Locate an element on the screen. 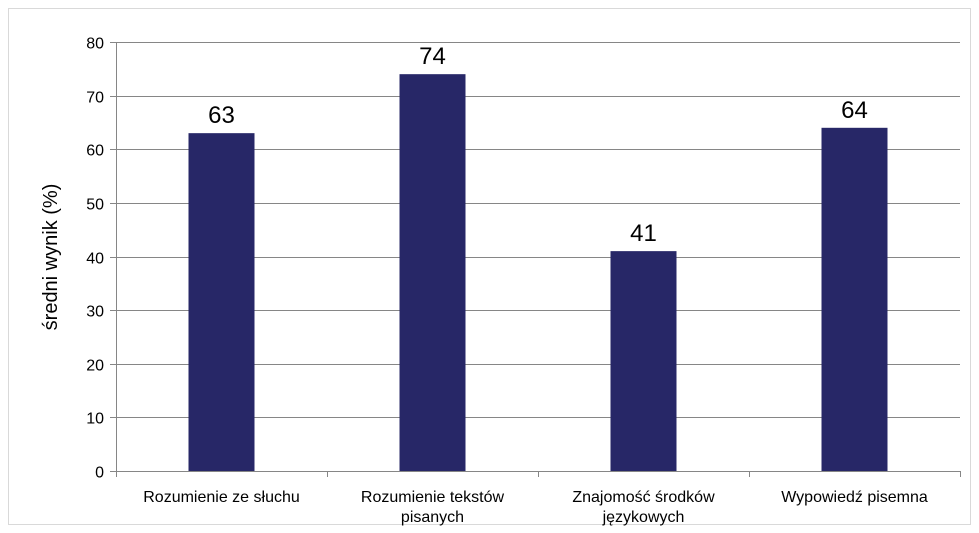 The image size is (979, 533). x-category-label: Wypowiedź pisemna is located at coordinates (854, 497).